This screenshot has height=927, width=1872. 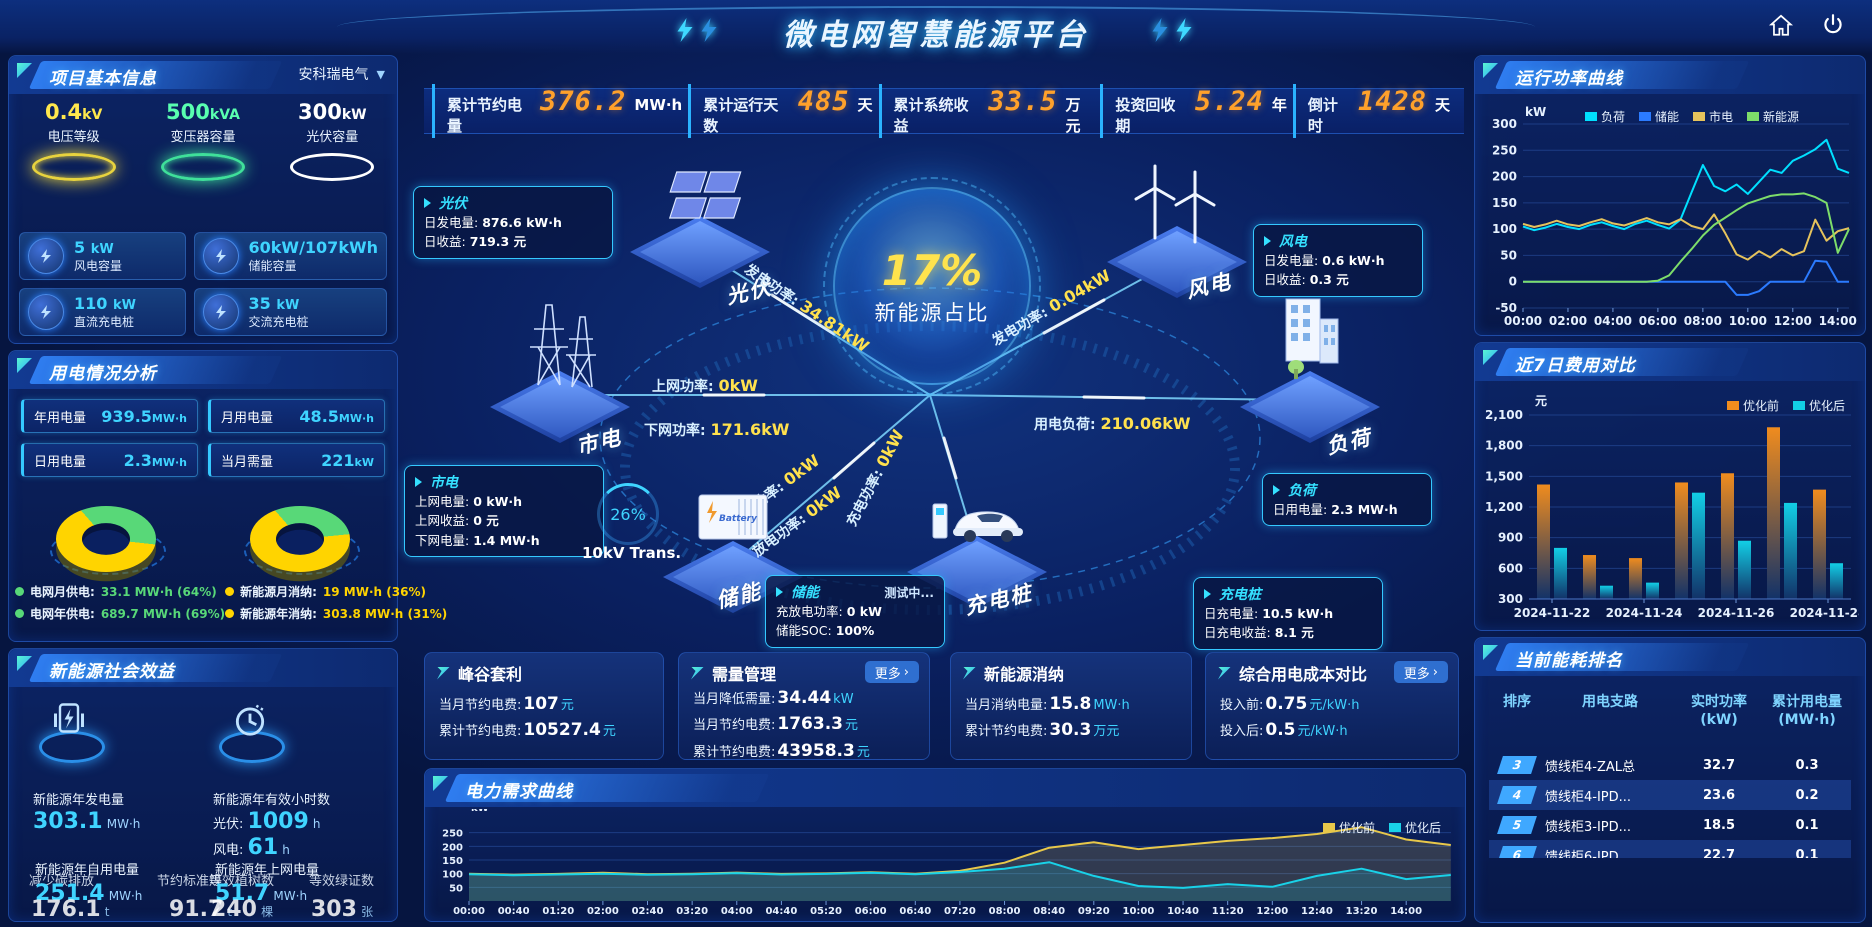 What do you see at coordinates (1670, 849) in the screenshot?
I see `table-row: 6 馈线柜6-IPD 22.7 0.1` at bounding box center [1670, 849].